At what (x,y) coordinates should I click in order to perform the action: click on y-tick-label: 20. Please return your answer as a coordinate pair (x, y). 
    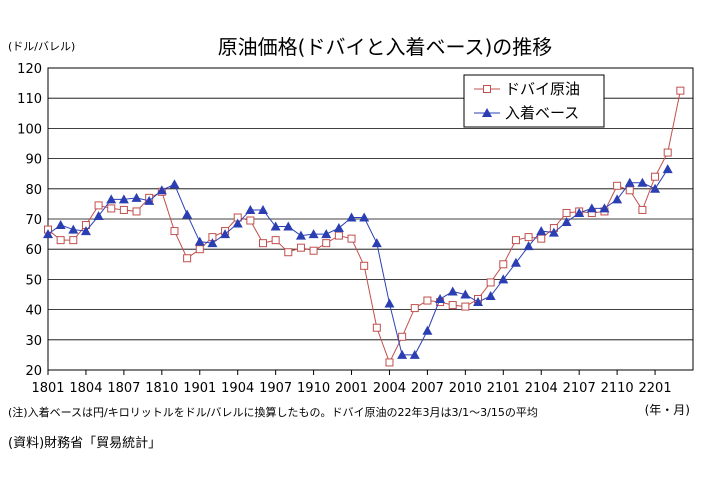
    Looking at the image, I should click on (33, 371).